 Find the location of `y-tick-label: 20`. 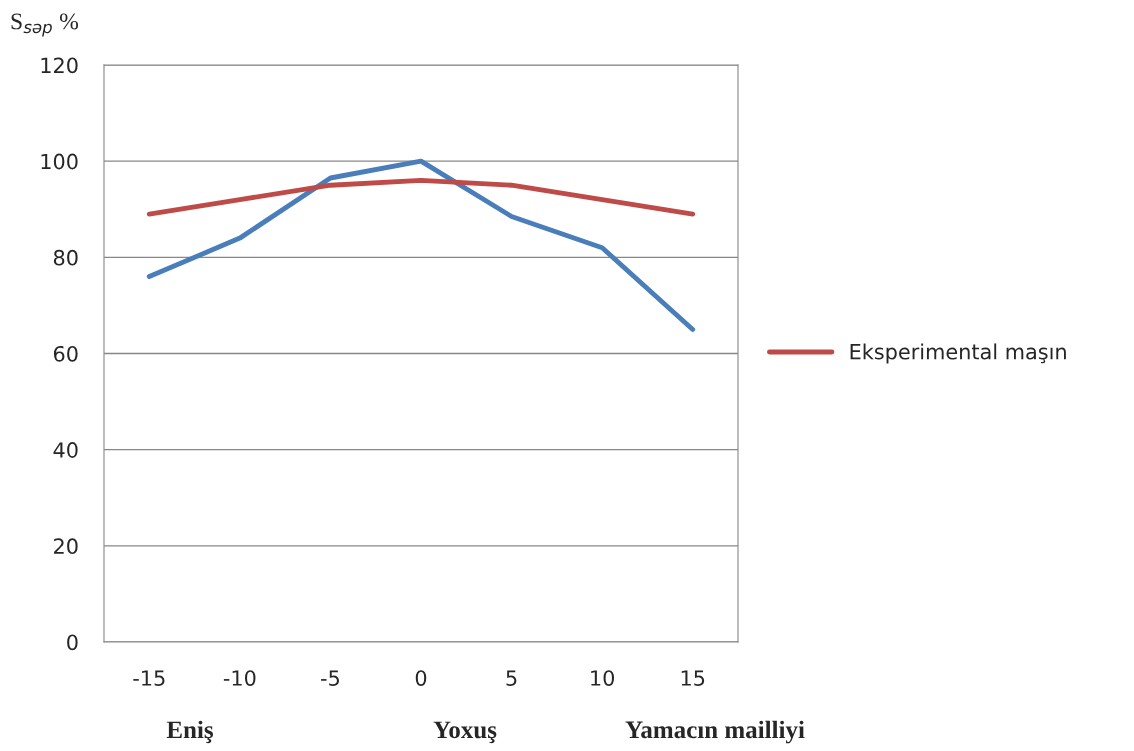

y-tick-label: 20 is located at coordinates (66, 546).